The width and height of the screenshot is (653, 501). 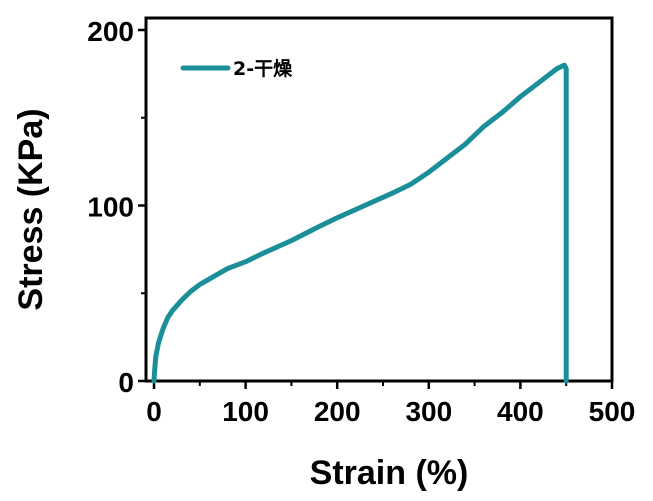 What do you see at coordinates (110, 31) in the screenshot?
I see `y-tick-label: 200` at bounding box center [110, 31].